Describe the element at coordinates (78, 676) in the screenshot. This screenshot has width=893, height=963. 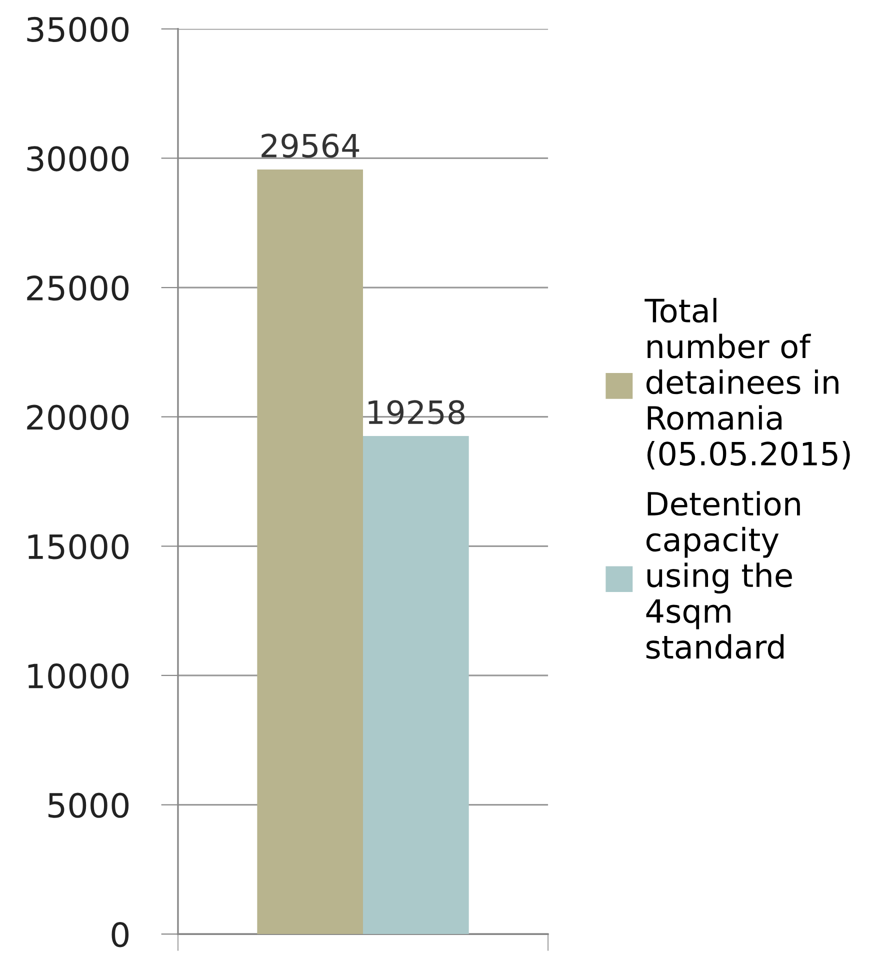
I see `y-tick-label: 10000` at that location.